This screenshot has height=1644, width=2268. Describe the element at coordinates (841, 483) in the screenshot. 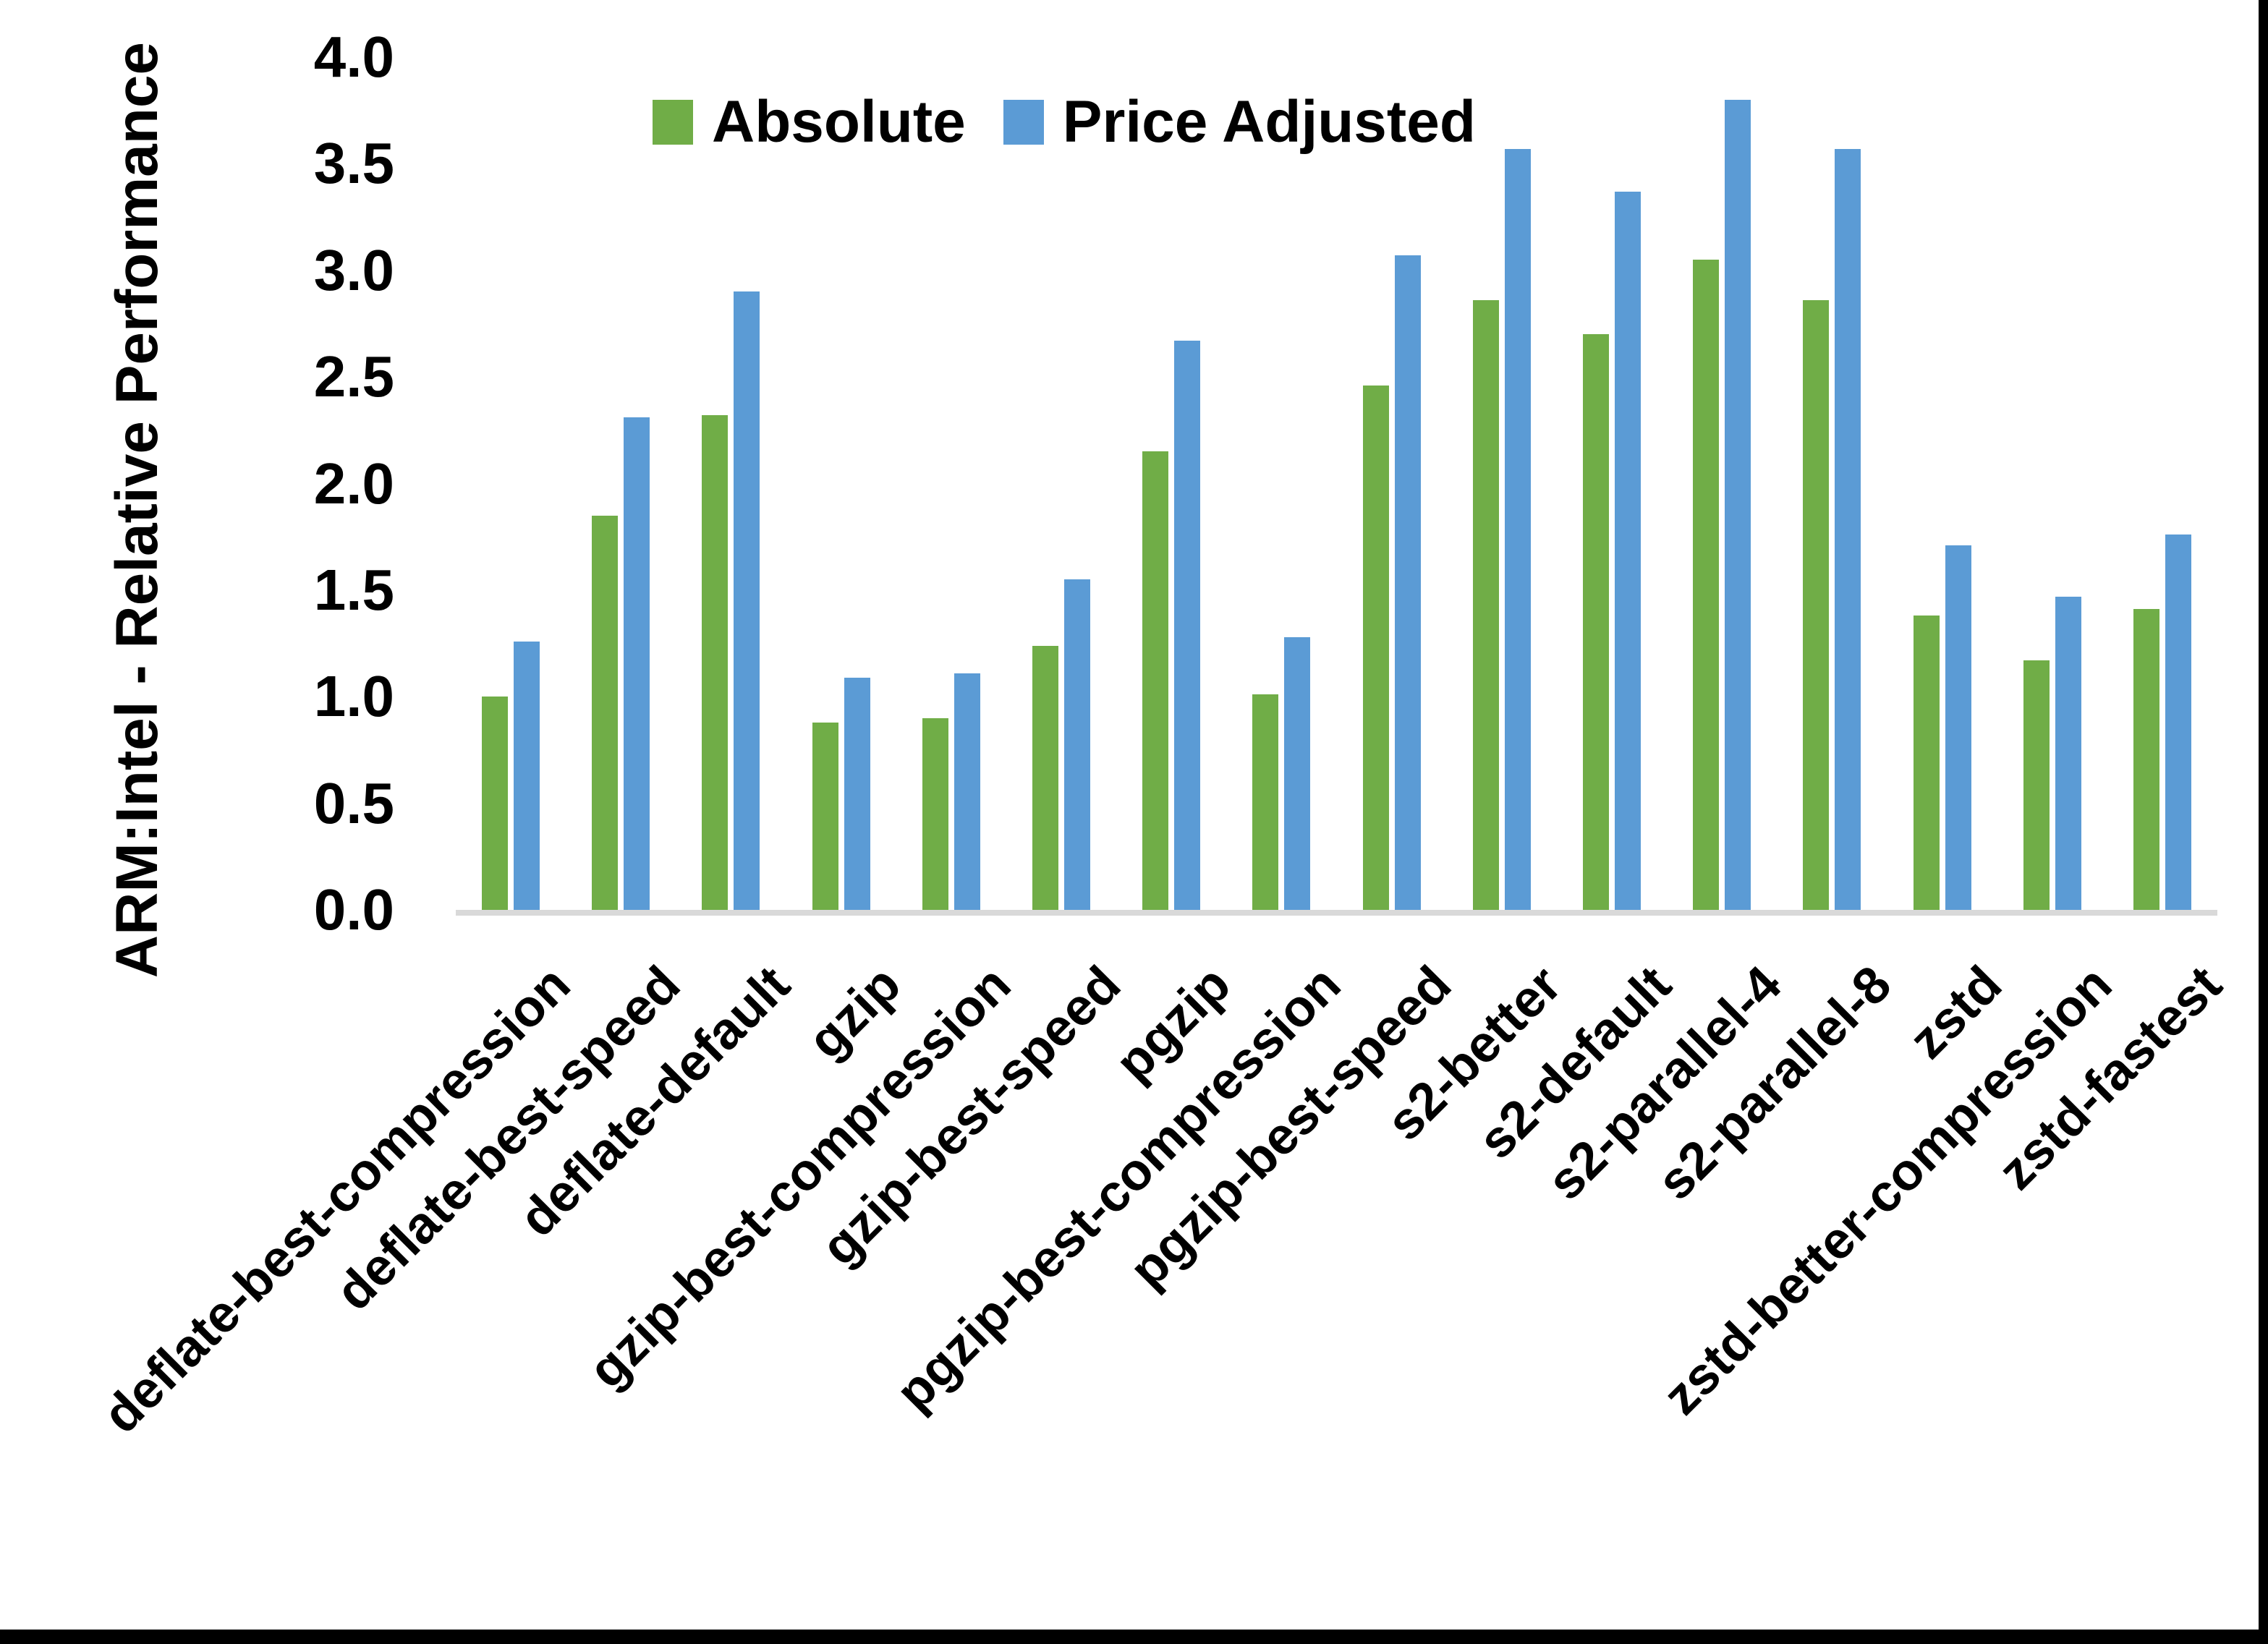

I see `bar-group-gzip` at that location.